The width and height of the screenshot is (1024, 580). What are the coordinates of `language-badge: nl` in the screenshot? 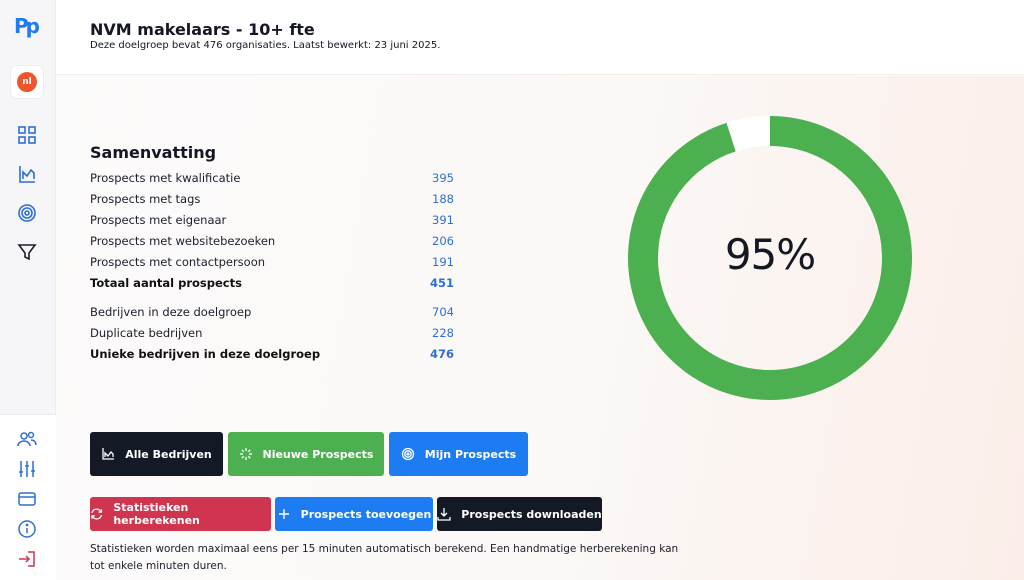 It's located at (27, 82).